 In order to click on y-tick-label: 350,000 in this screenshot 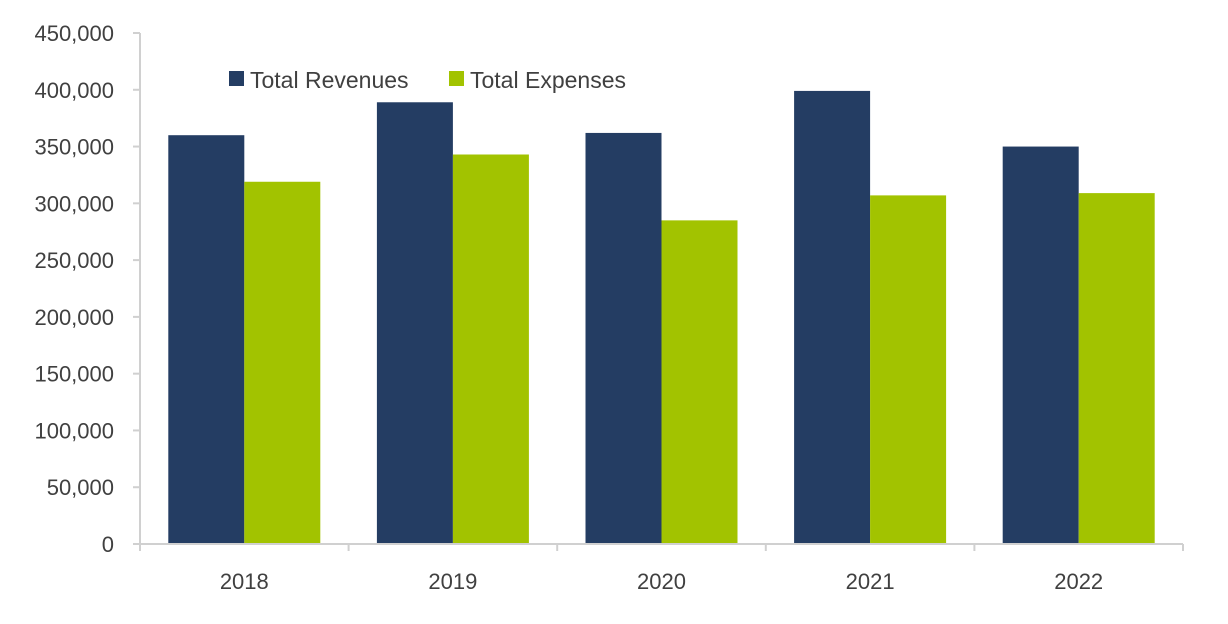, I will do `click(74, 147)`.